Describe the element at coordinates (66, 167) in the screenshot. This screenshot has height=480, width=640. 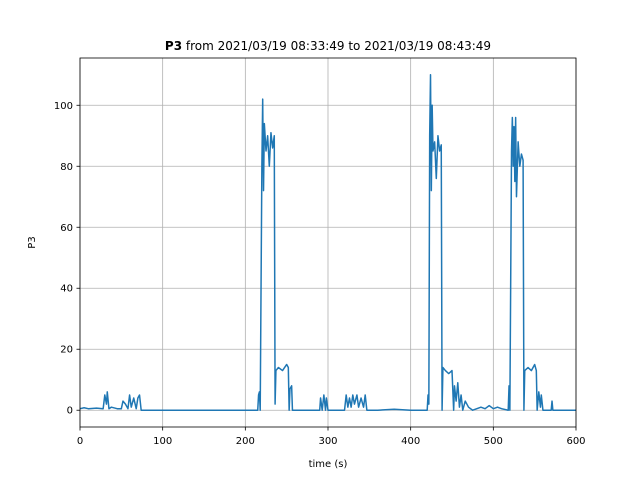
I see `y-tick-label: 80` at that location.